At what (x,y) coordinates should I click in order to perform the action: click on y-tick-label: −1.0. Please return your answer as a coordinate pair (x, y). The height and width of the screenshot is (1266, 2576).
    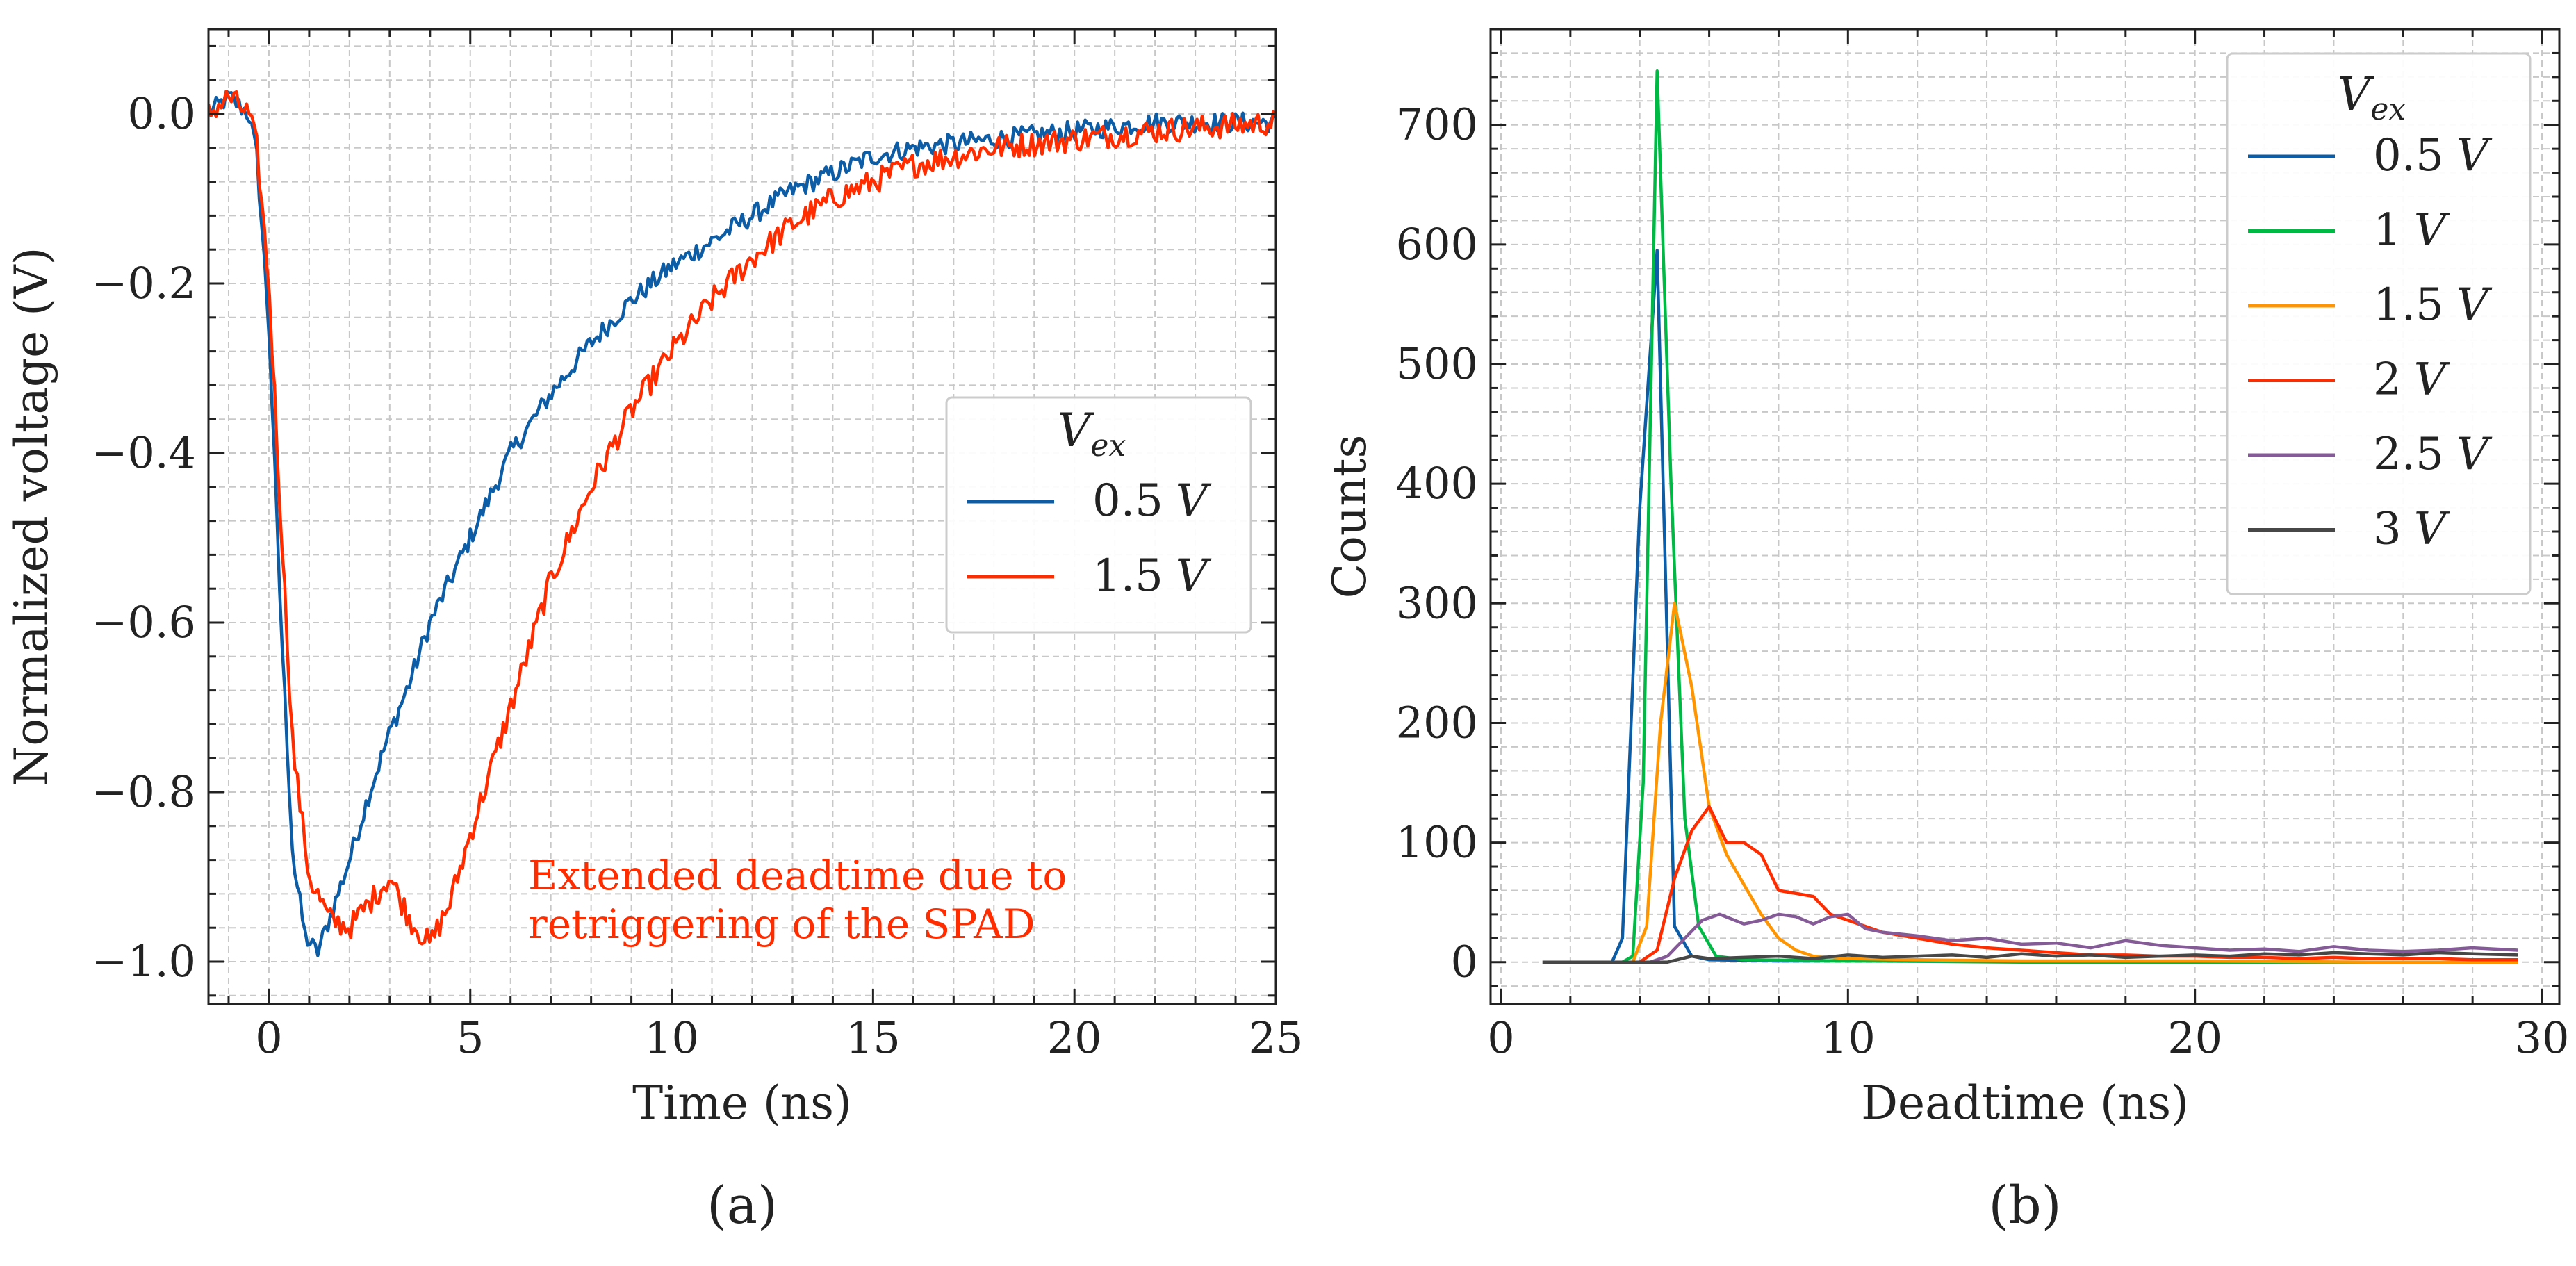
    Looking at the image, I should click on (143, 962).